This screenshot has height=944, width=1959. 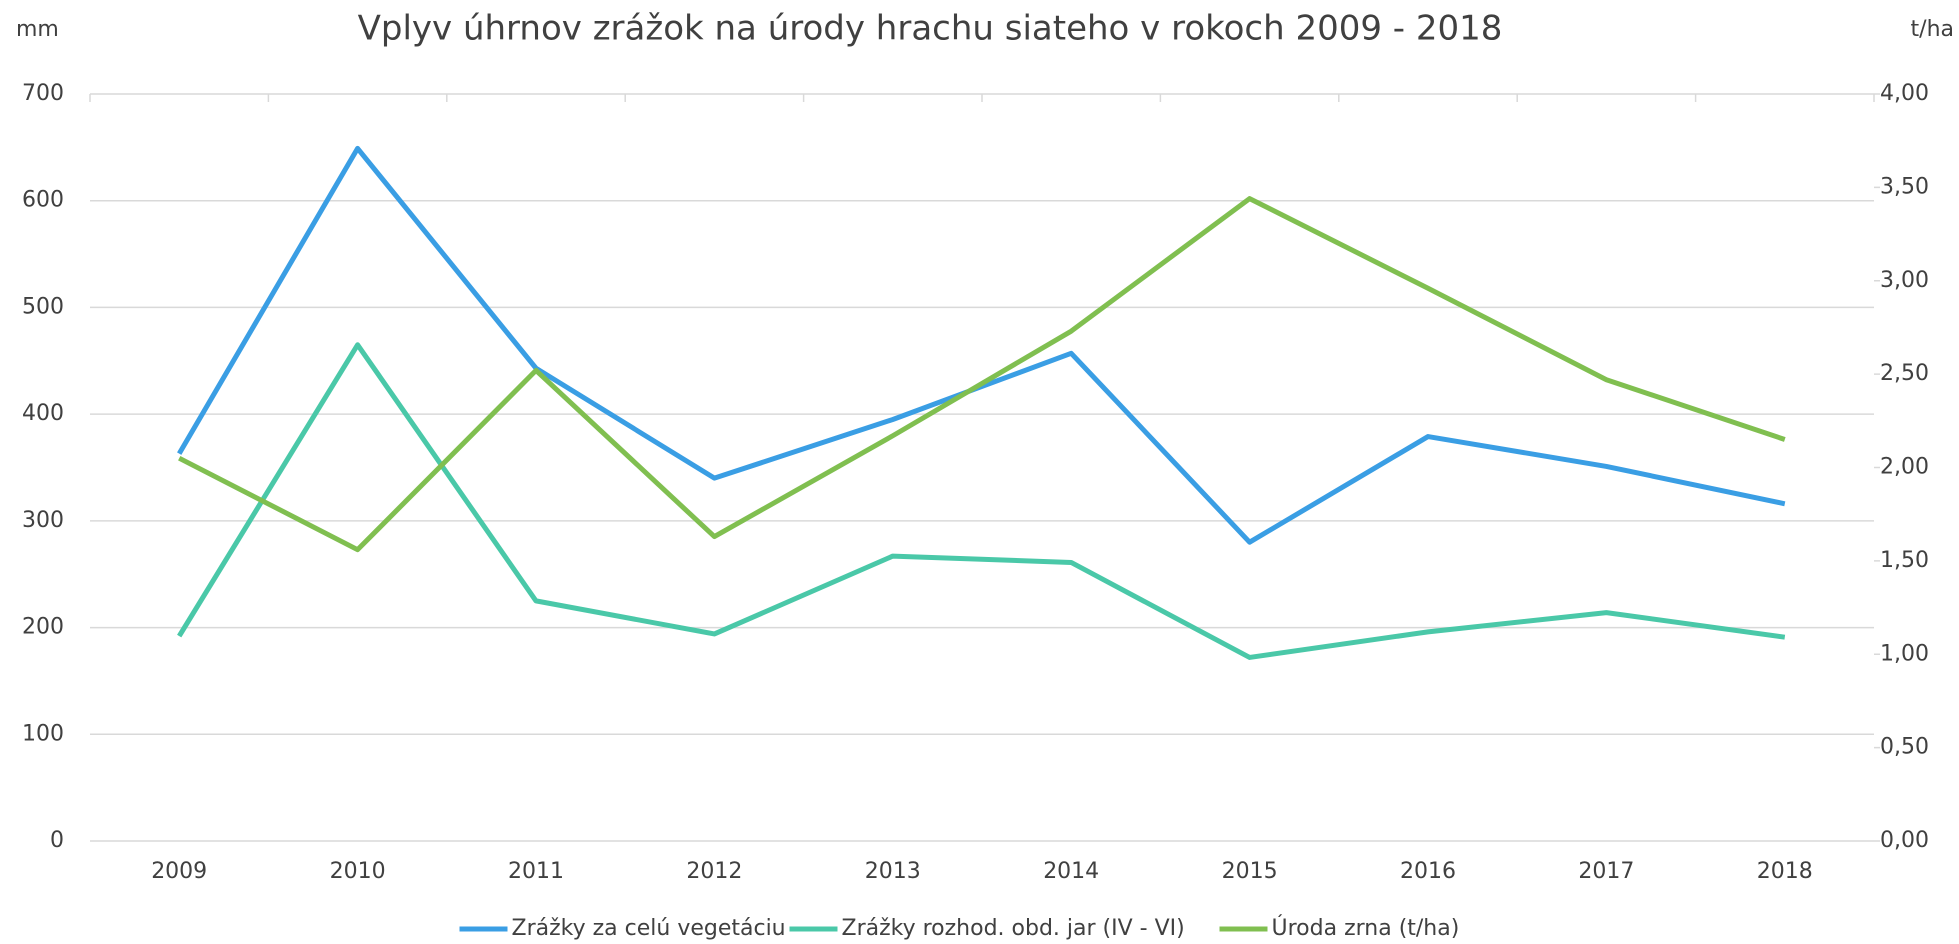 I want to click on y2-tick-label: 2,50, so click(x=1904, y=373).